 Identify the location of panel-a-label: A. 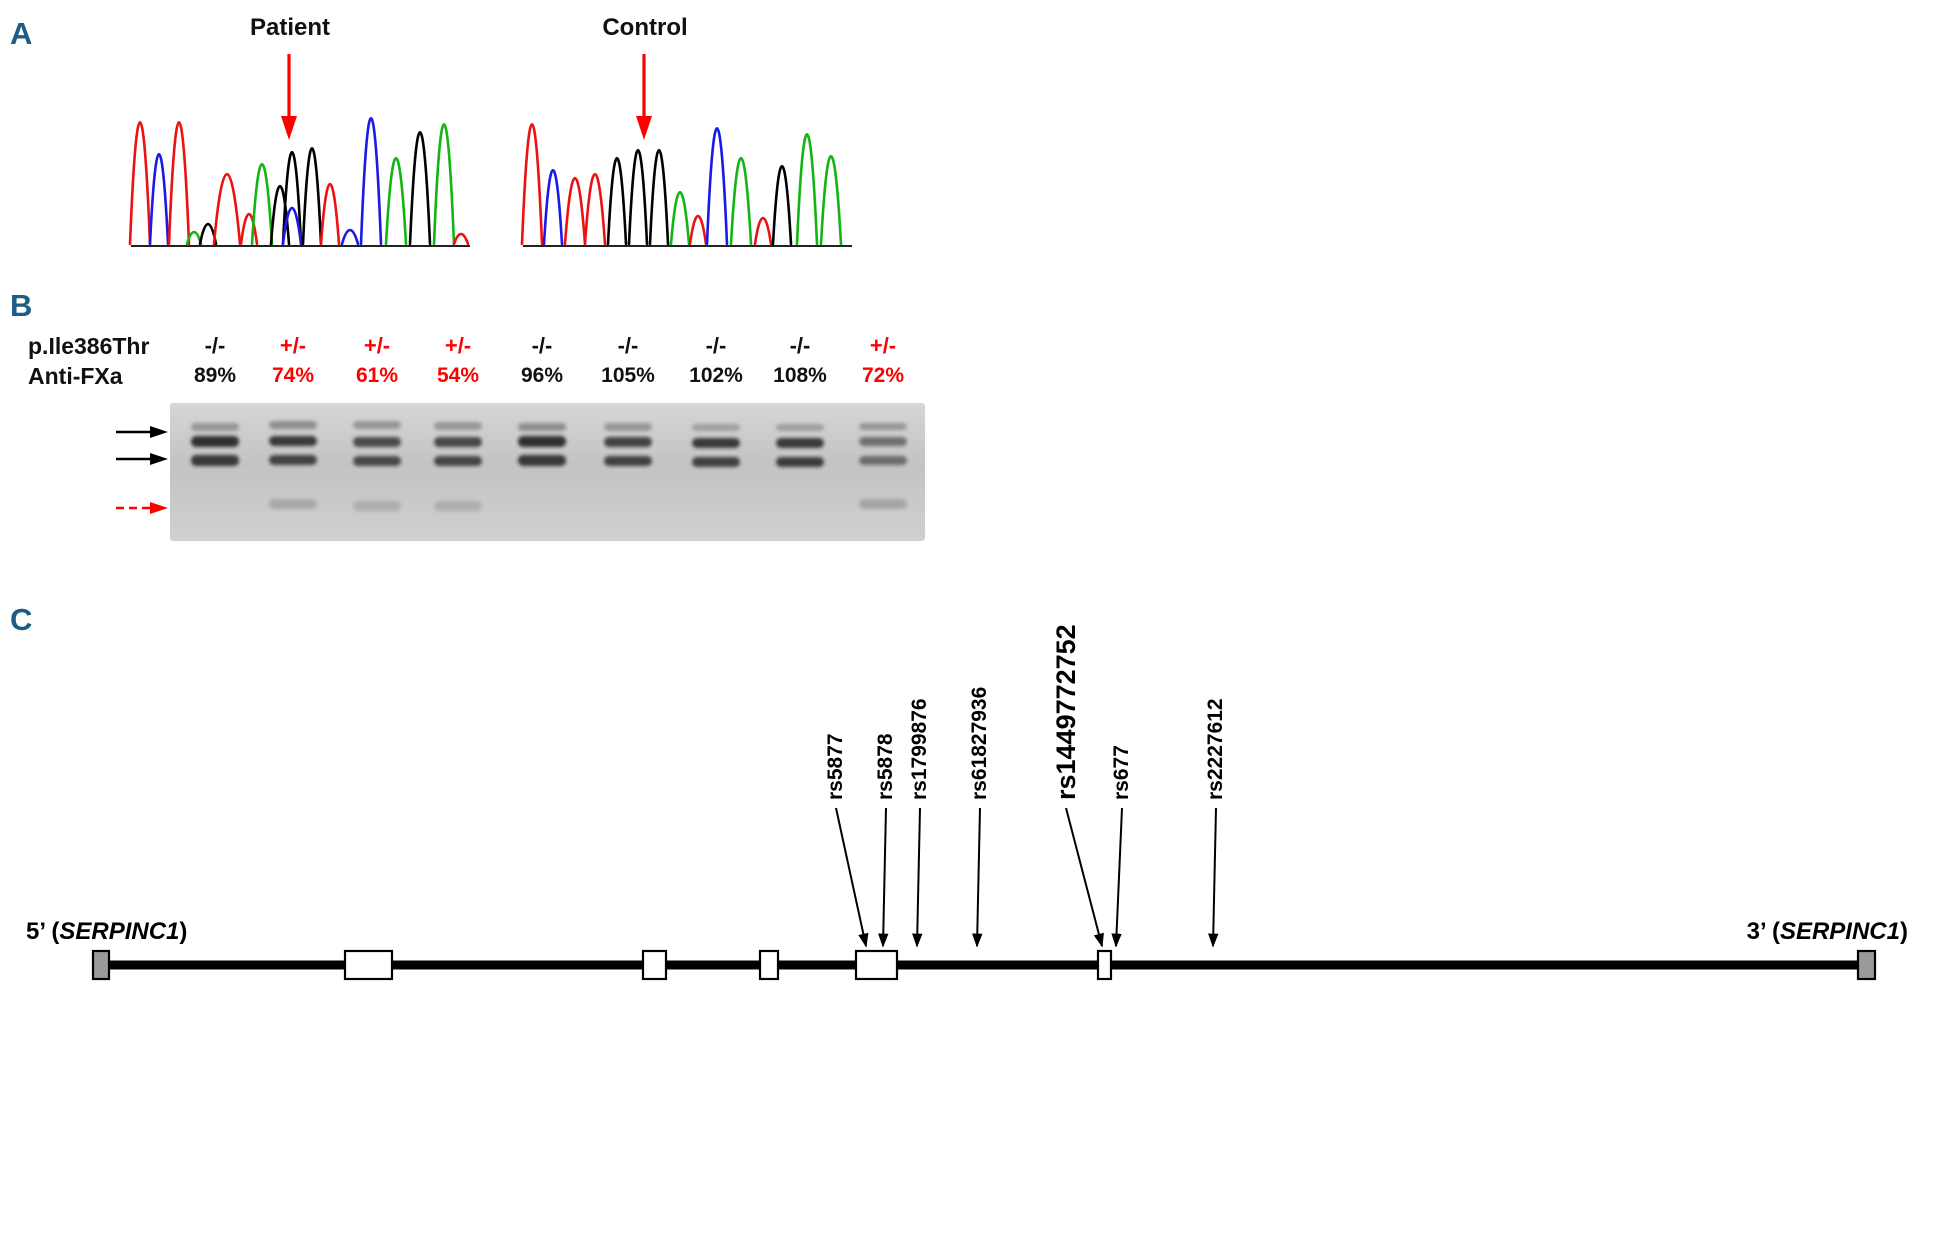
(21, 33).